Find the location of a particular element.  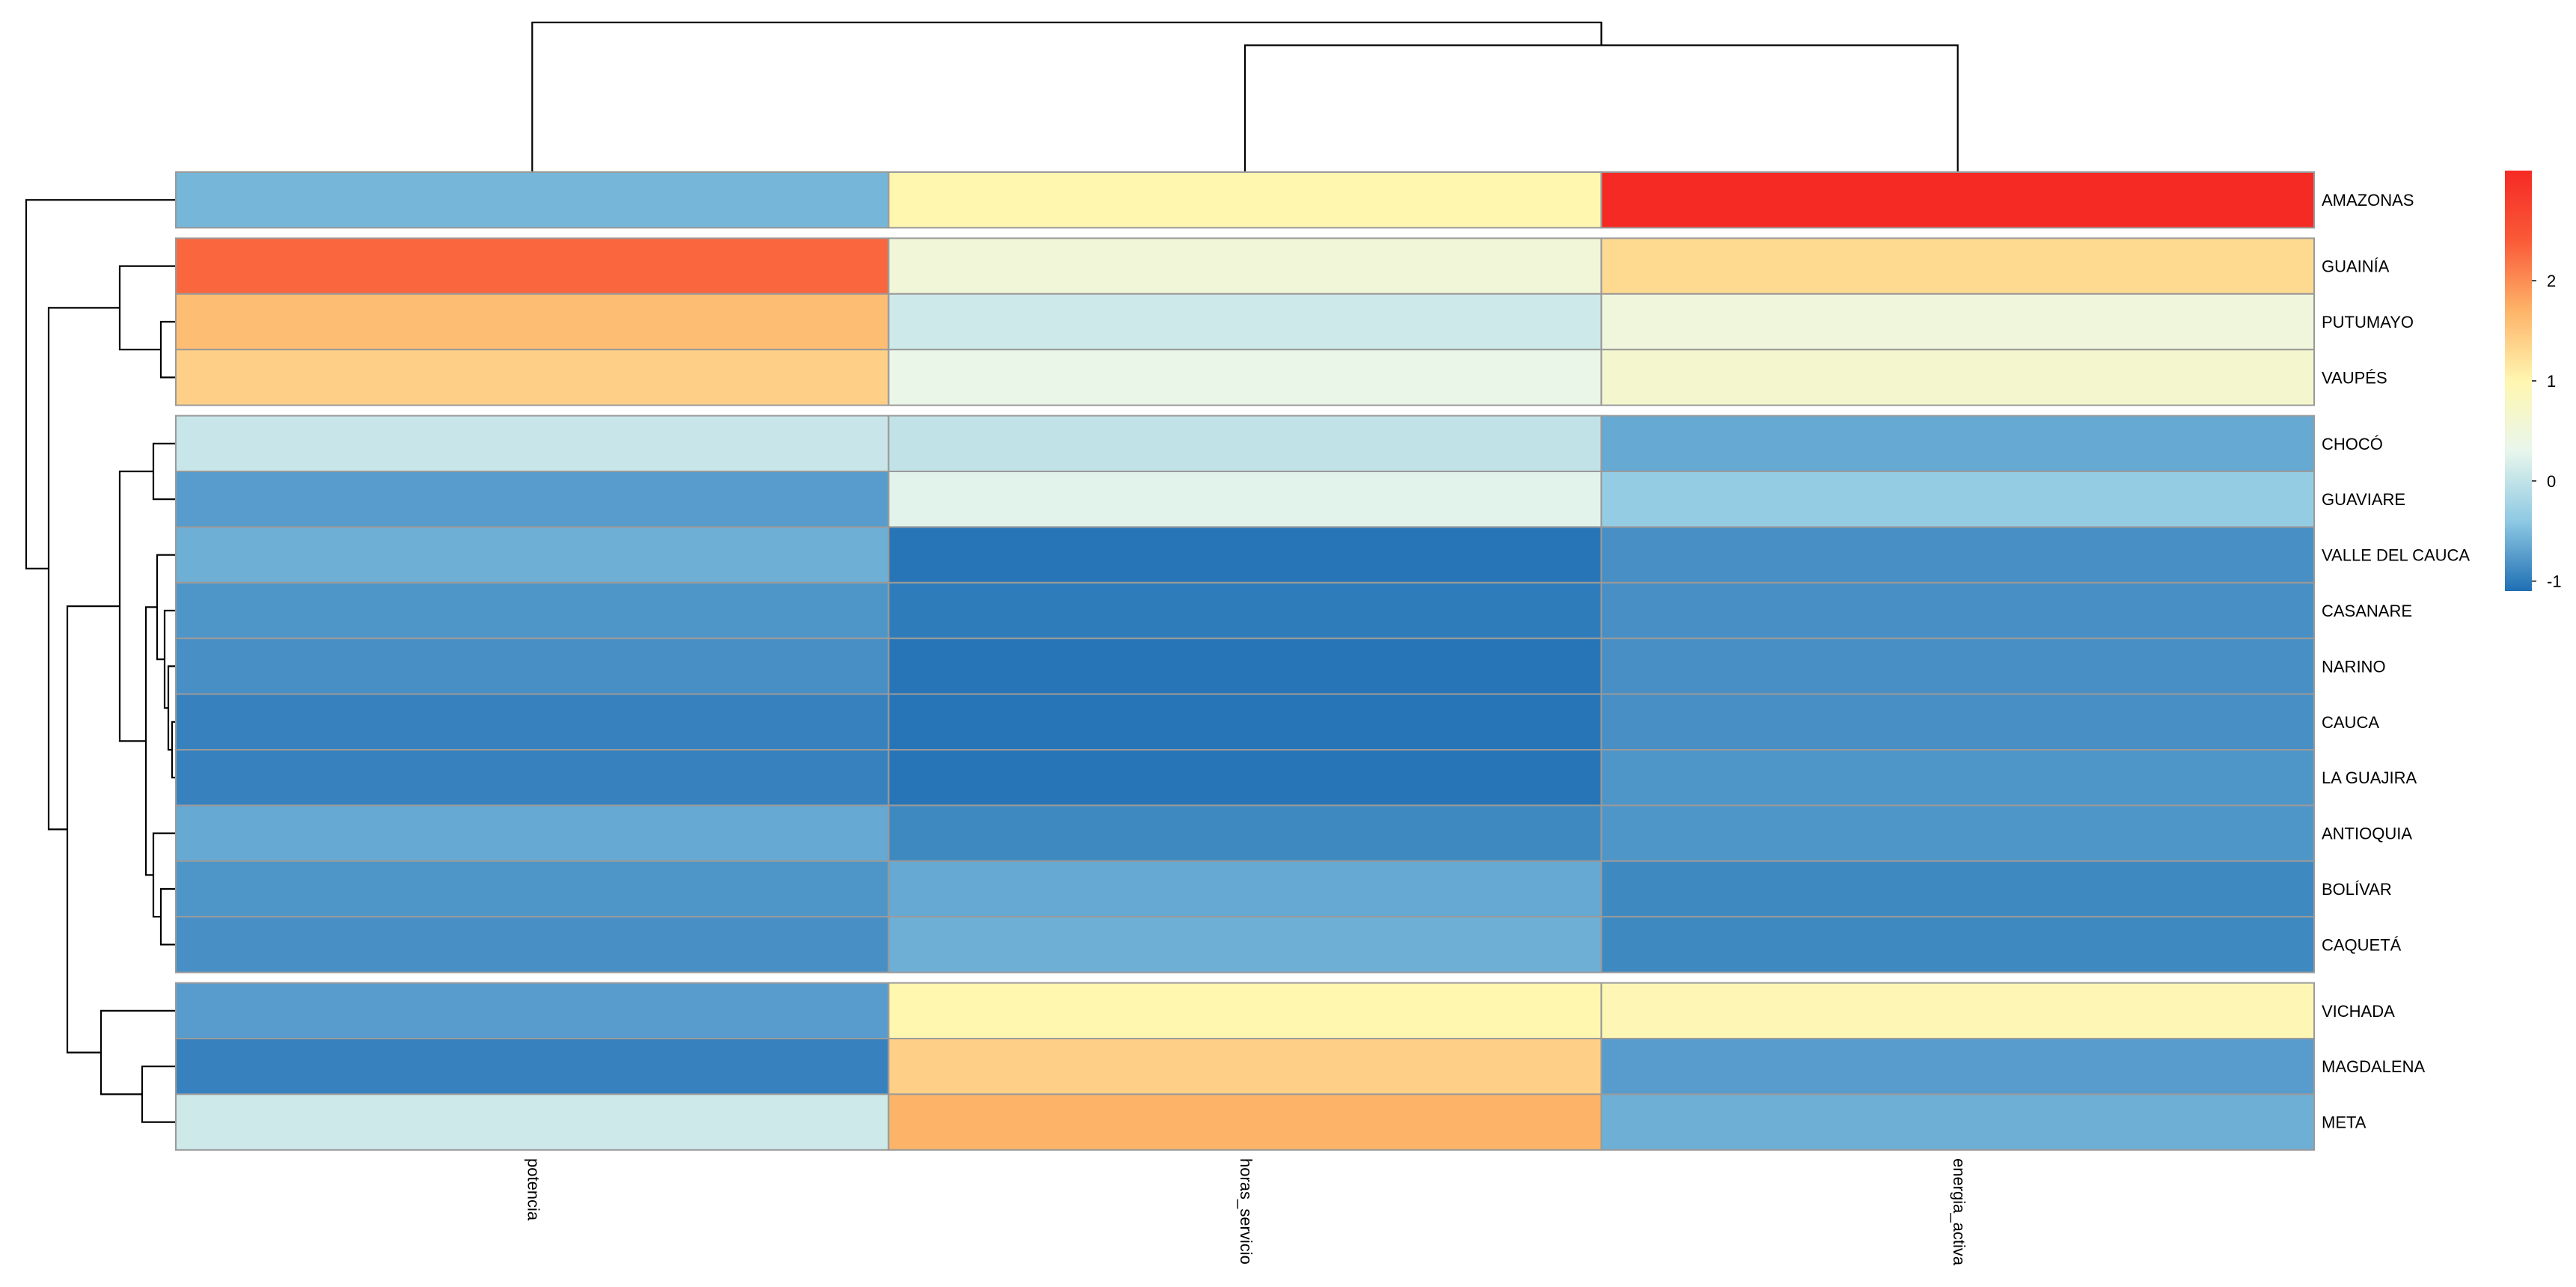

row-label-bolivar: BOLÍVAR is located at coordinates (2357, 889).